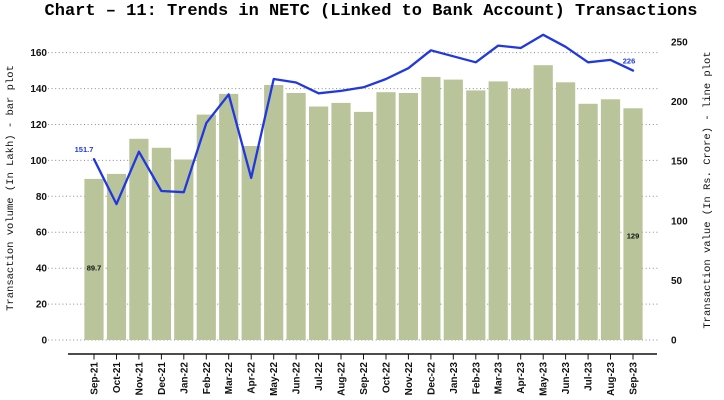  What do you see at coordinates (229, 378) in the screenshot?
I see `x-tick-label: Mar-22` at bounding box center [229, 378].